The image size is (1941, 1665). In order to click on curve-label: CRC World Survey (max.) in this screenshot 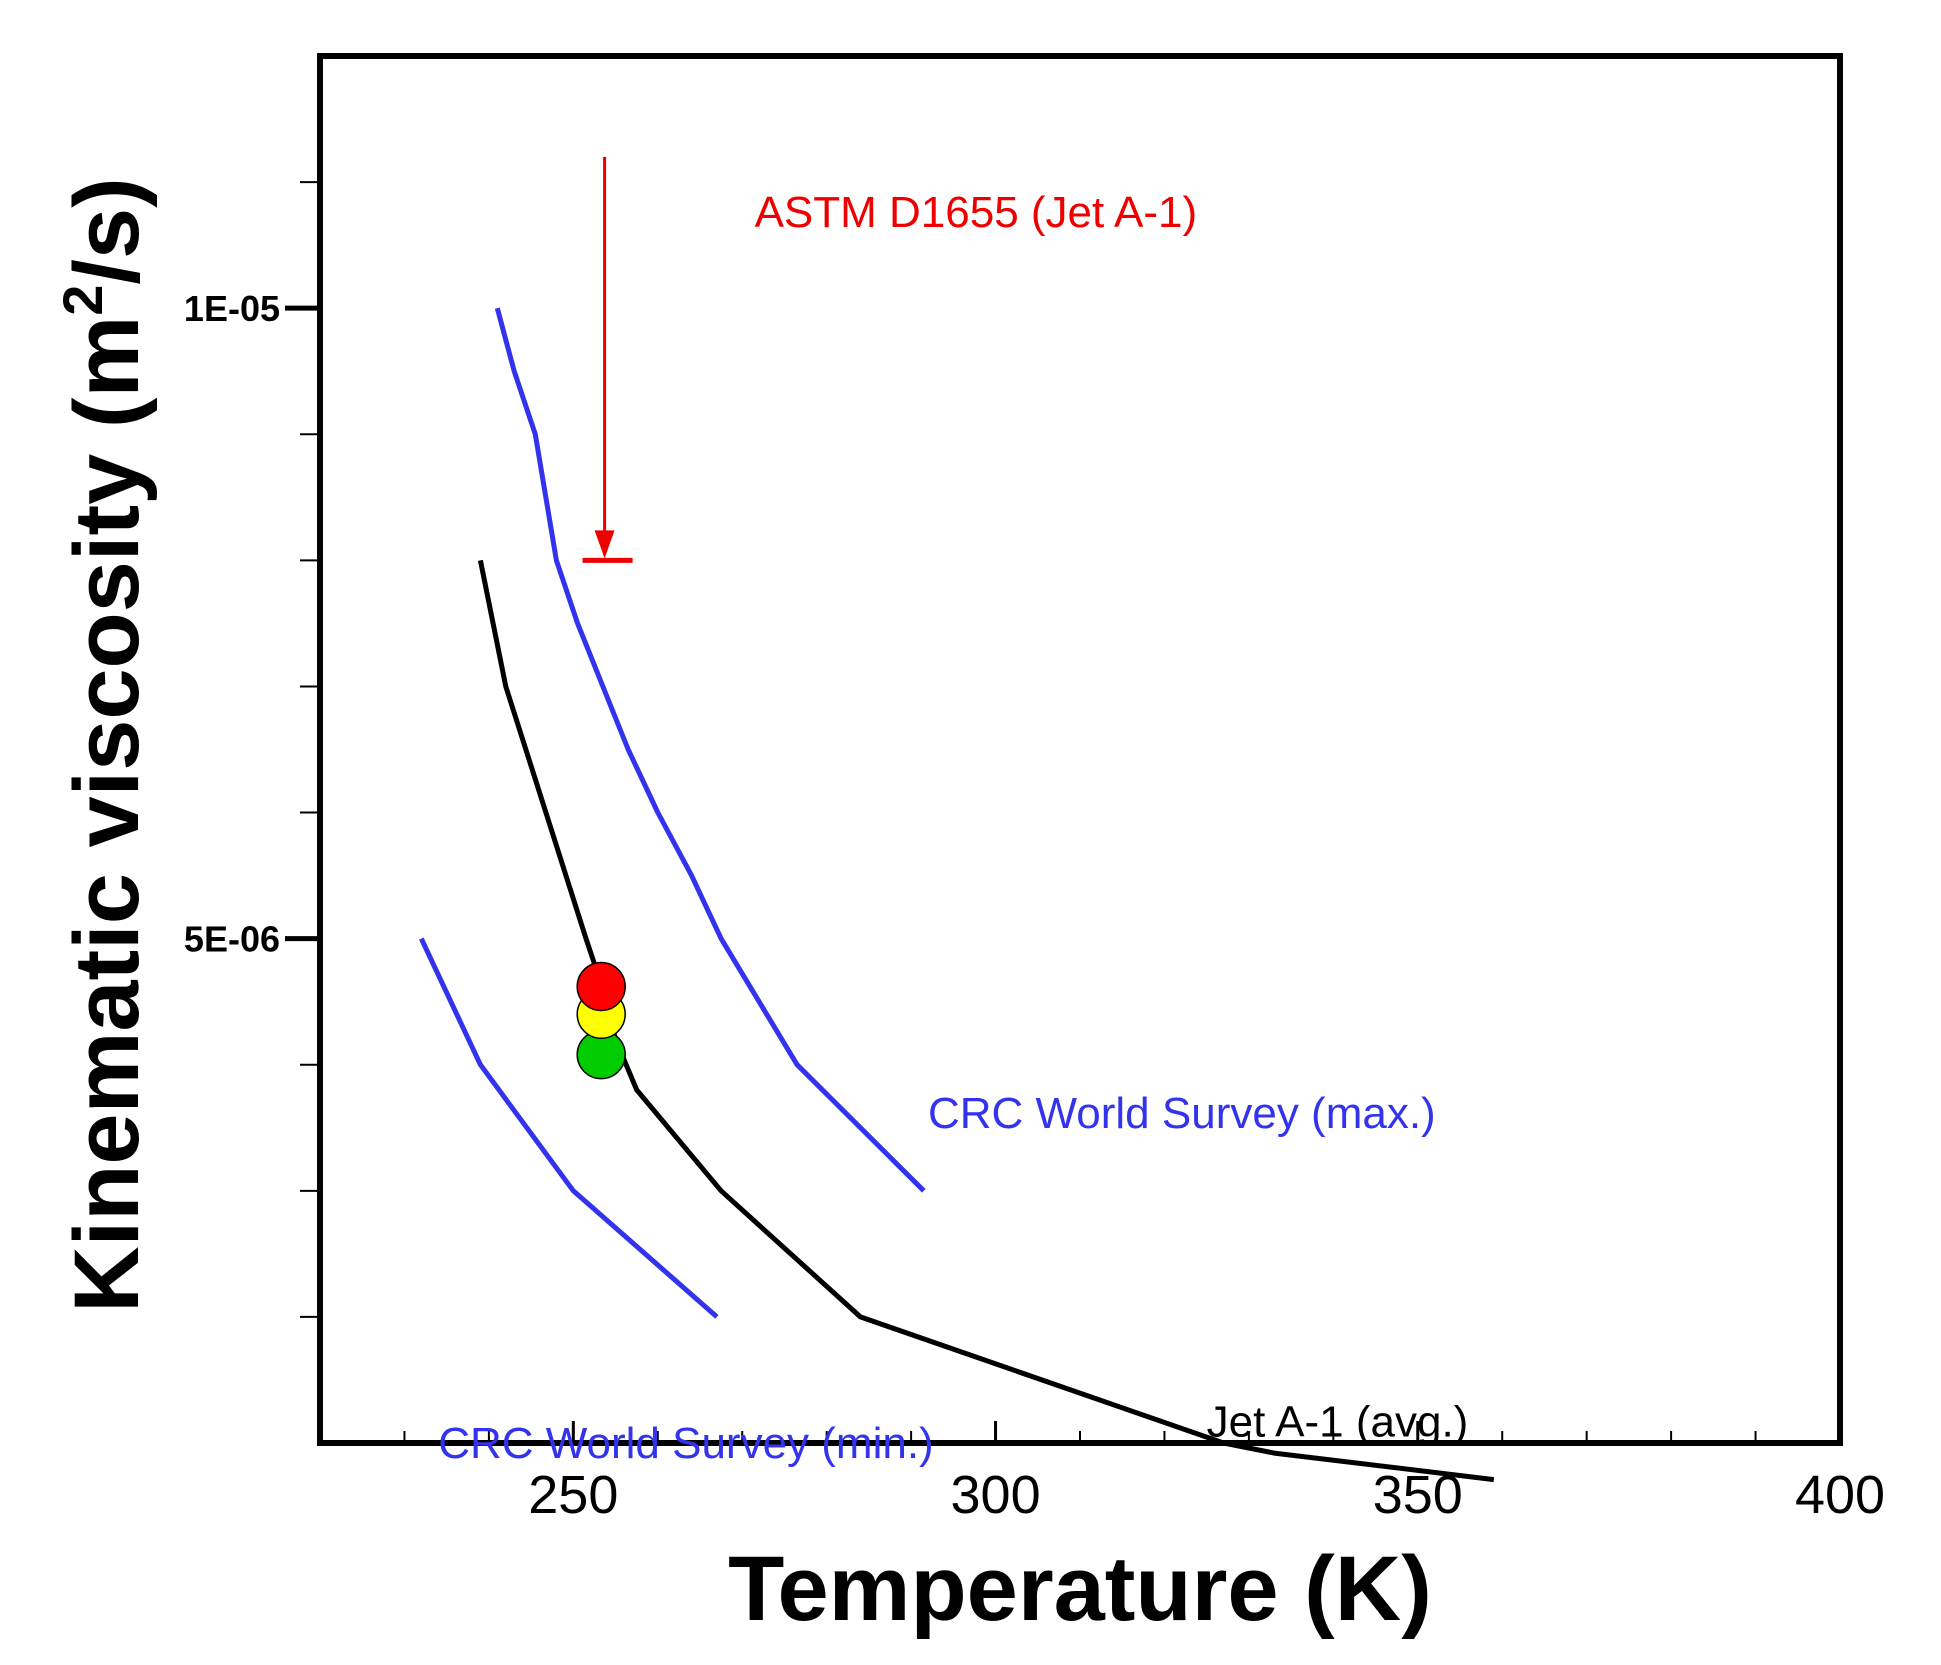, I will do `click(1182, 1113)`.